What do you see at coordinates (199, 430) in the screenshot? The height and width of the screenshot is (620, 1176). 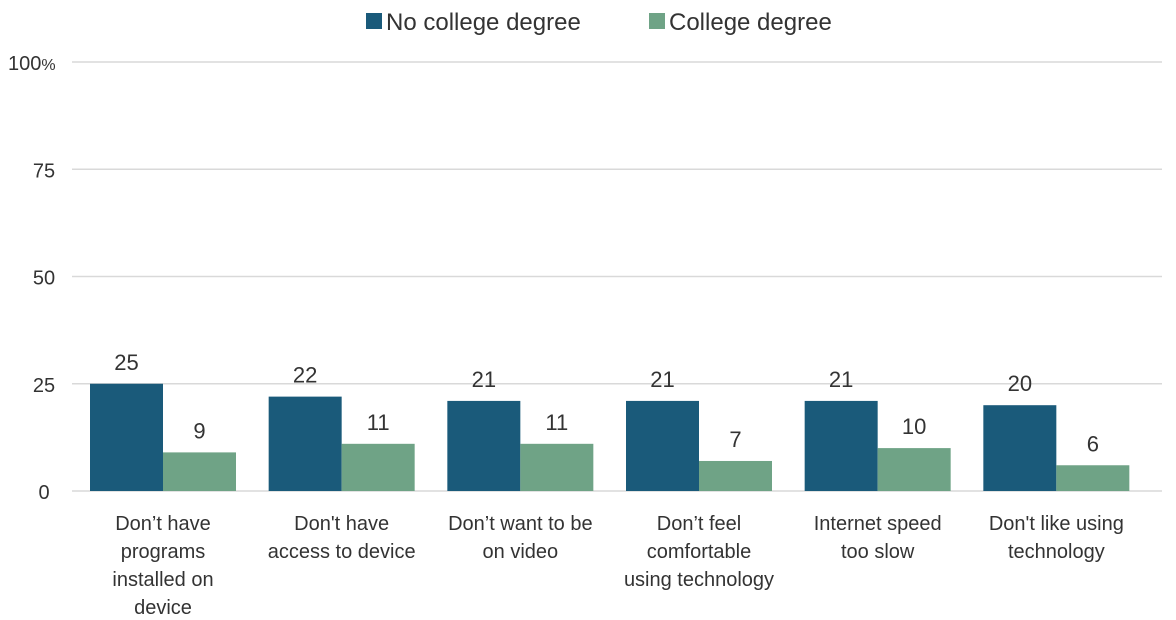 I see `data-label: 9` at bounding box center [199, 430].